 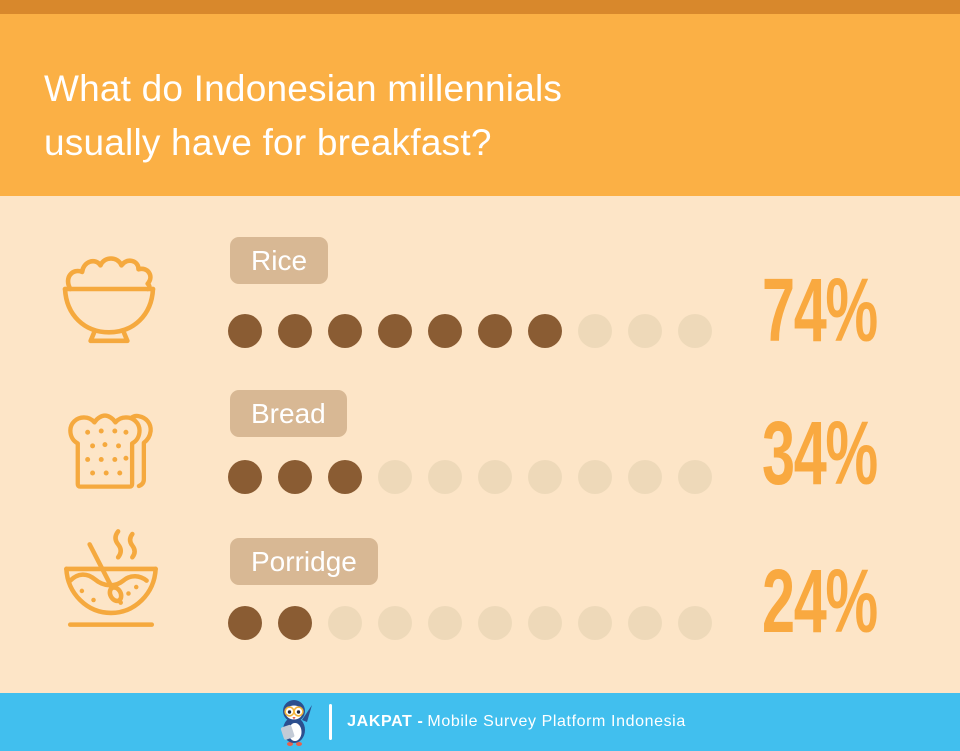 What do you see at coordinates (470, 623) in the screenshot?
I see `unit-dots-porridge` at bounding box center [470, 623].